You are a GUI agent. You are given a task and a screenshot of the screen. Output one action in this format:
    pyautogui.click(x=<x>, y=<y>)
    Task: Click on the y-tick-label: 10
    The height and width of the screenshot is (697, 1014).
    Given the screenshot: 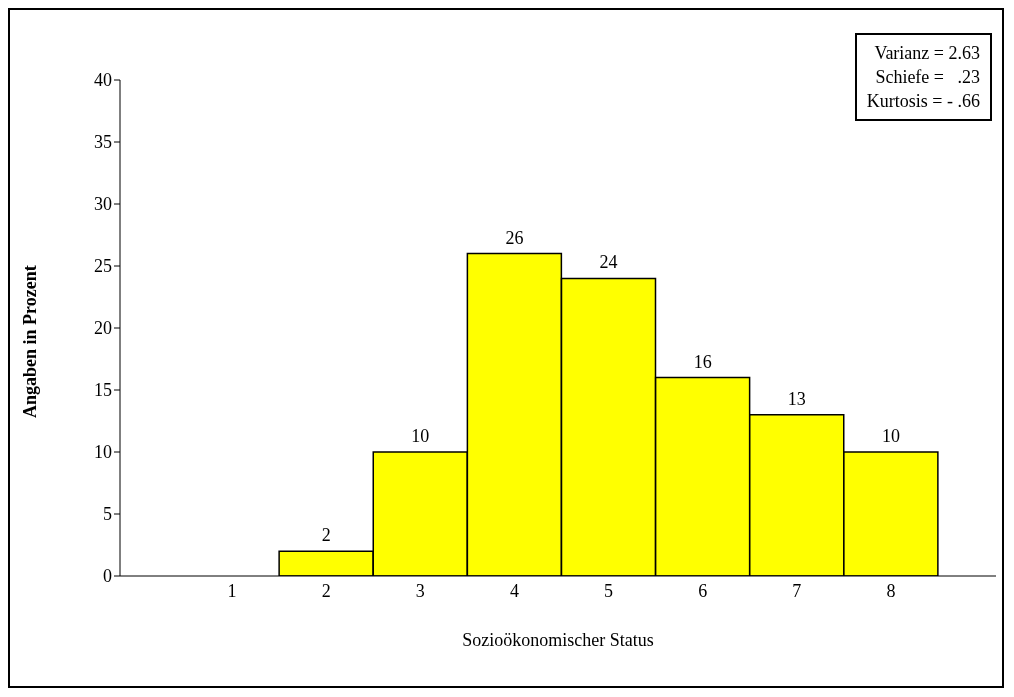 What is the action you would take?
    pyautogui.click(x=103, y=452)
    